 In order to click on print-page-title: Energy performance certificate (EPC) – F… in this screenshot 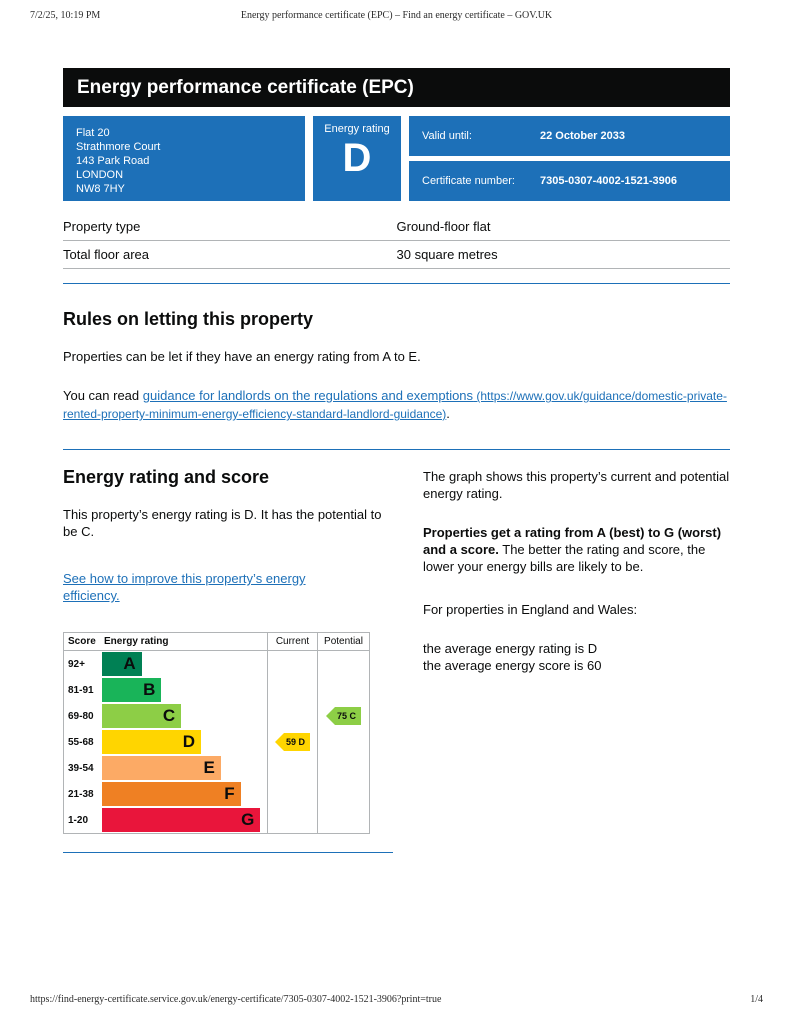, I will do `click(396, 15)`.